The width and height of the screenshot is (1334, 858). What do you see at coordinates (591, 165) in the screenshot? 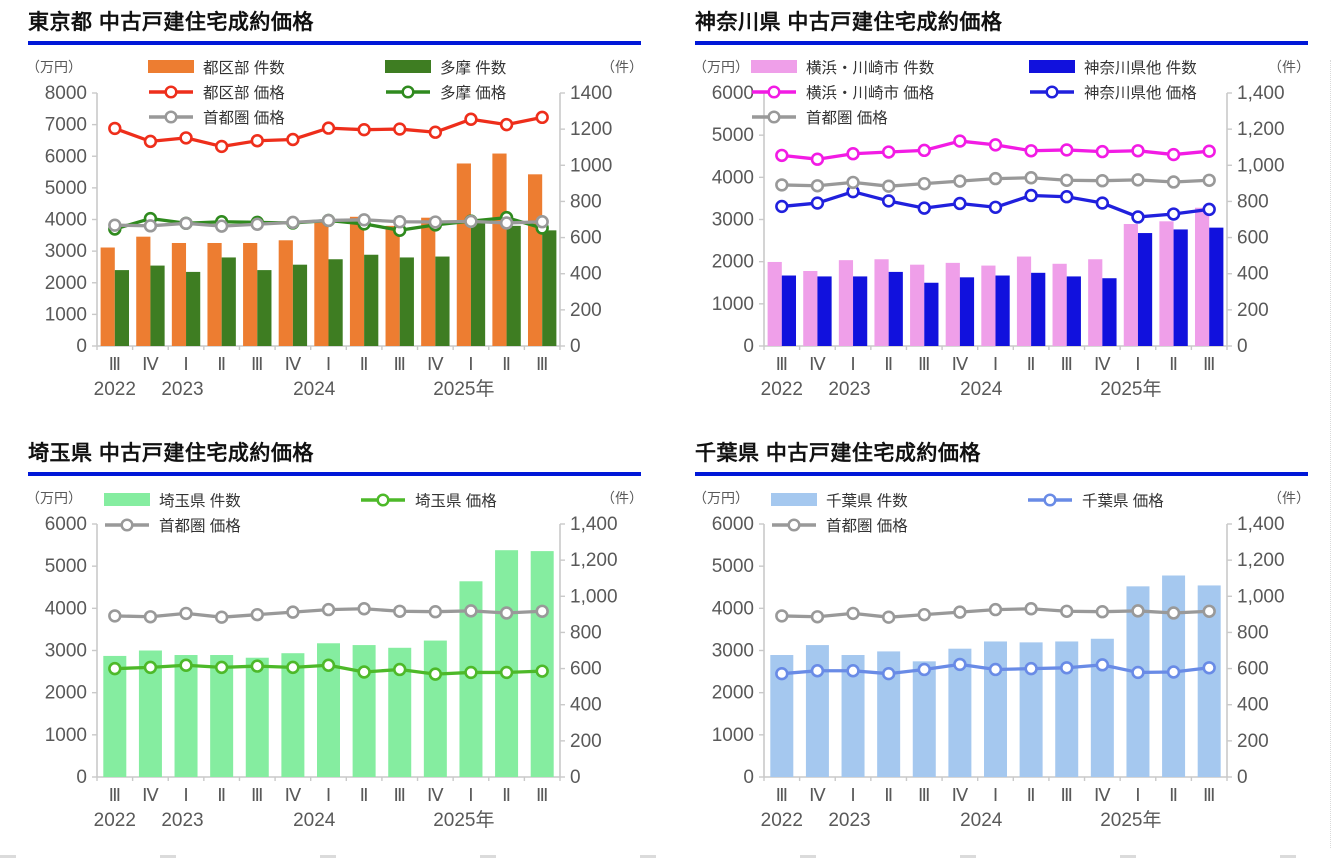
I see `right-axis-tick-label: 1000` at bounding box center [591, 165].